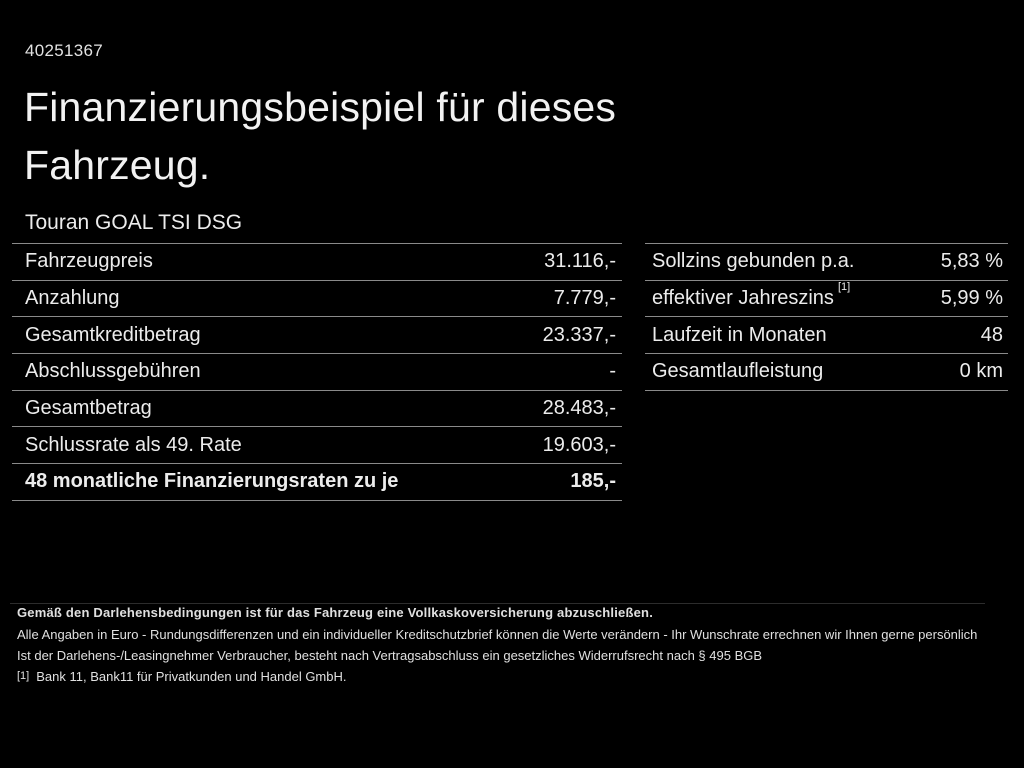 The height and width of the screenshot is (768, 1024). I want to click on footnote-marker: [1], so click(23, 676).